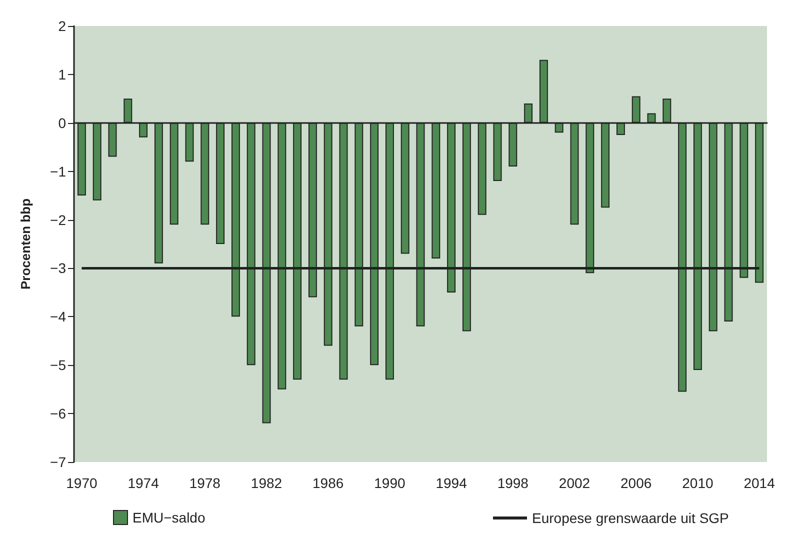 This screenshot has width=795, height=544. I want to click on y-tick-label: −7, so click(58, 462).